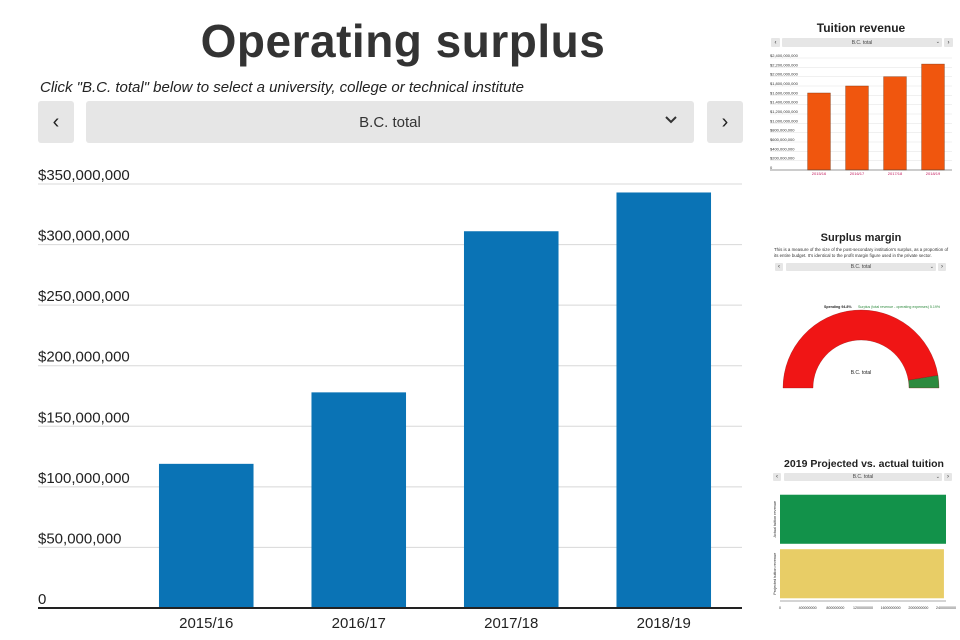 The image size is (960, 640). Describe the element at coordinates (784, 74) in the screenshot. I see `y-tick-label: $2,000,000,000` at that location.